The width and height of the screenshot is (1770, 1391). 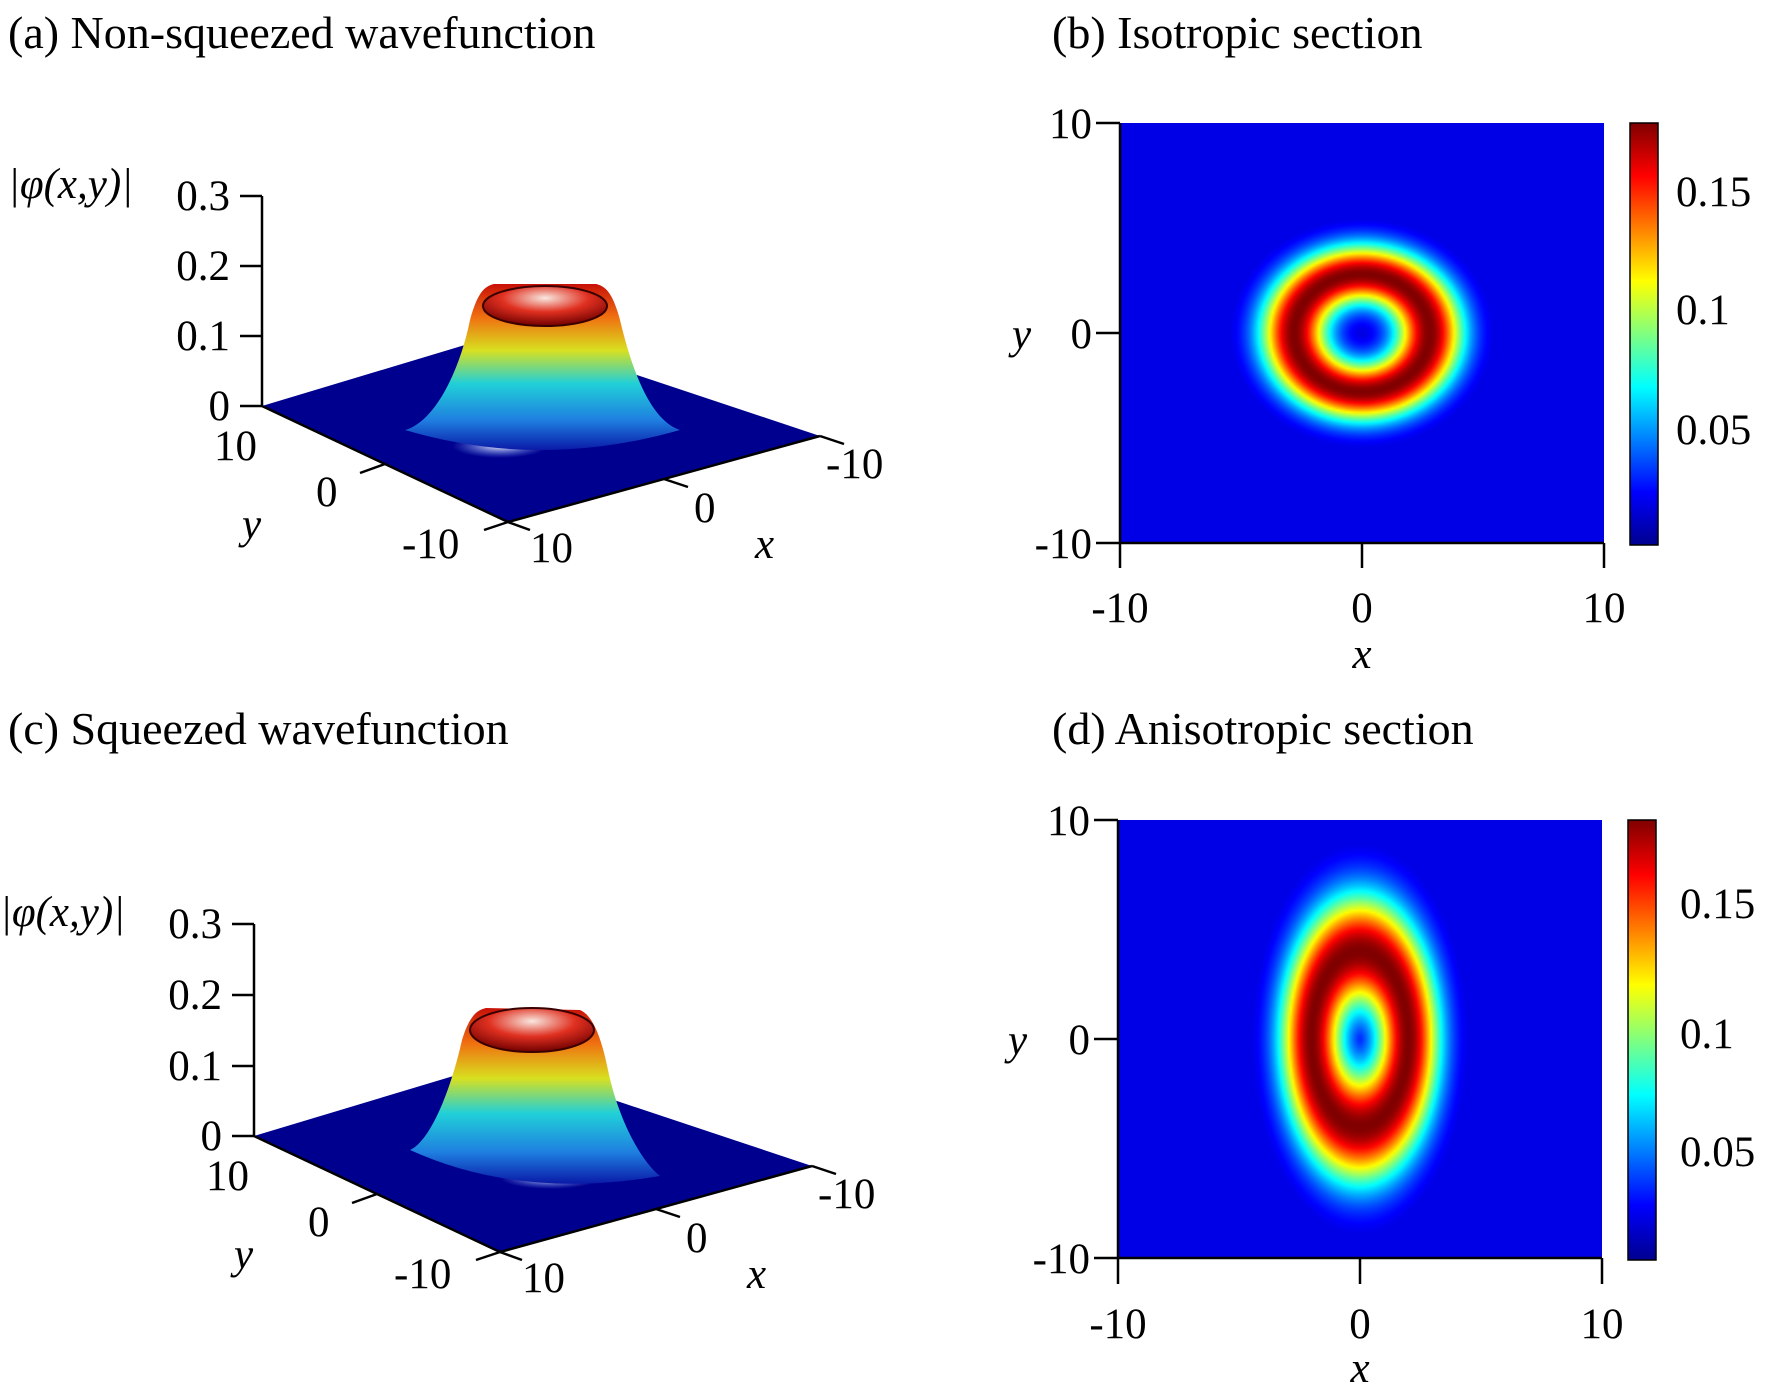 I want to click on panel-d-cbar-tick-0.05: 0.05, so click(x=1717, y=1152).